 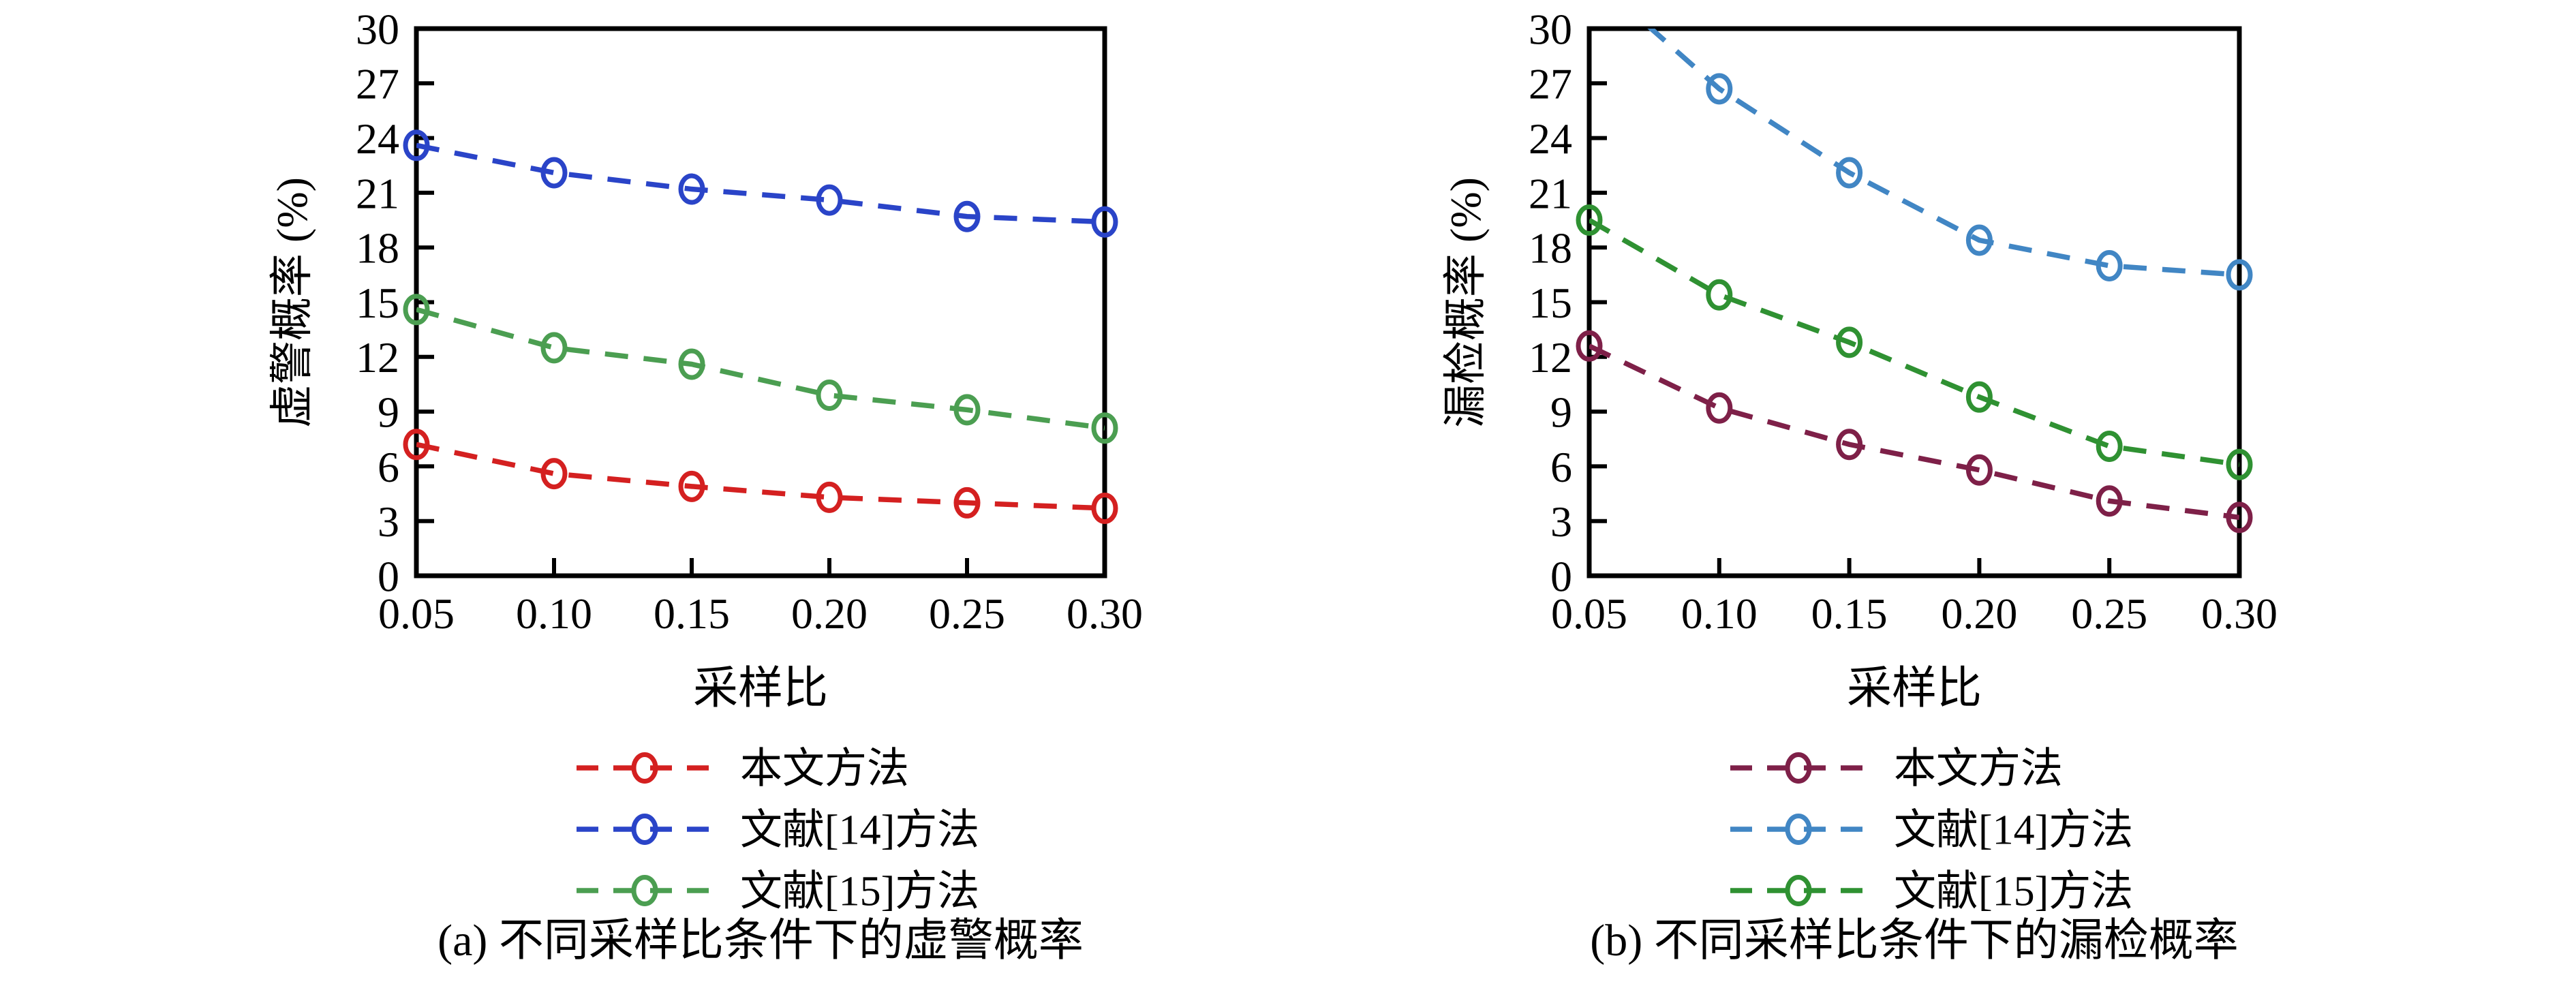 I want to click on y-axis-title: 漏检概率 (%), so click(x=1466, y=302).